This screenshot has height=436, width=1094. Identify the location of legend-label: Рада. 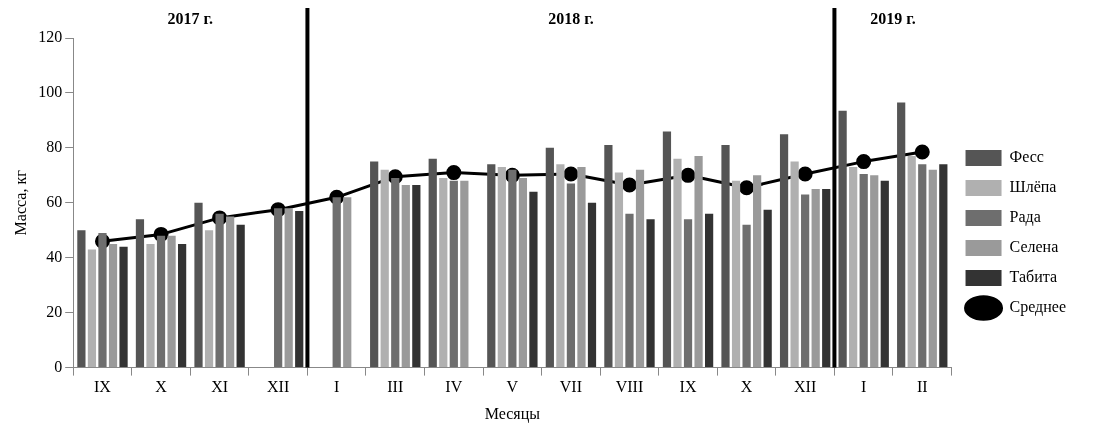
(1025, 217).